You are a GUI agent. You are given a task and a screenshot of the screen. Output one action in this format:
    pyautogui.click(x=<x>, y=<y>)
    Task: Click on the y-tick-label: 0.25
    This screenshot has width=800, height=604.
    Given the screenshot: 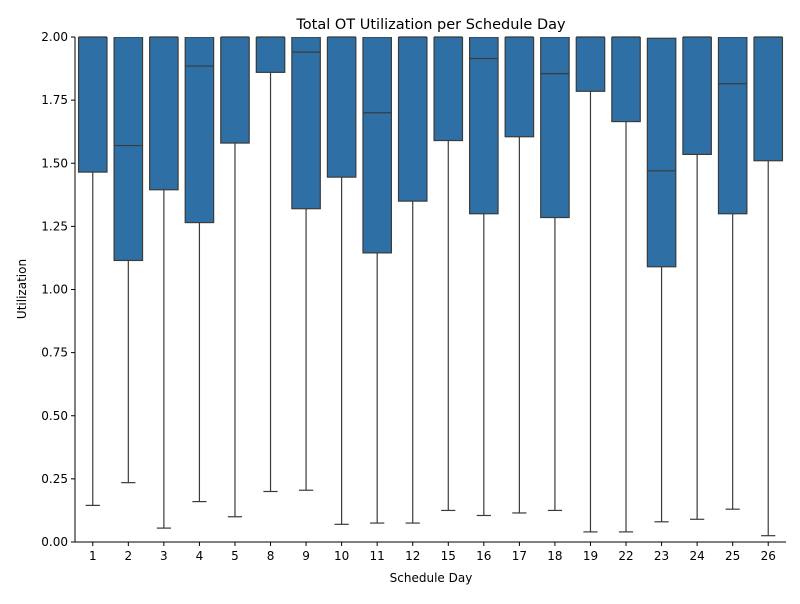 What is the action you would take?
    pyautogui.click(x=54, y=479)
    